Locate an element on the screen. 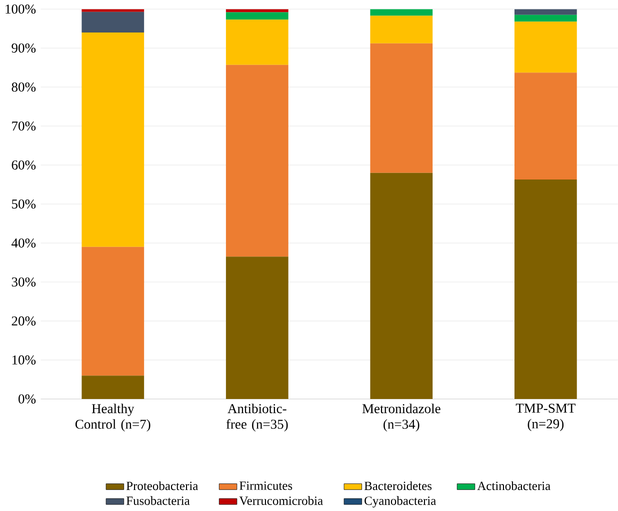 The image size is (618, 511). legend-label: Cyanobacteria is located at coordinates (400, 502).